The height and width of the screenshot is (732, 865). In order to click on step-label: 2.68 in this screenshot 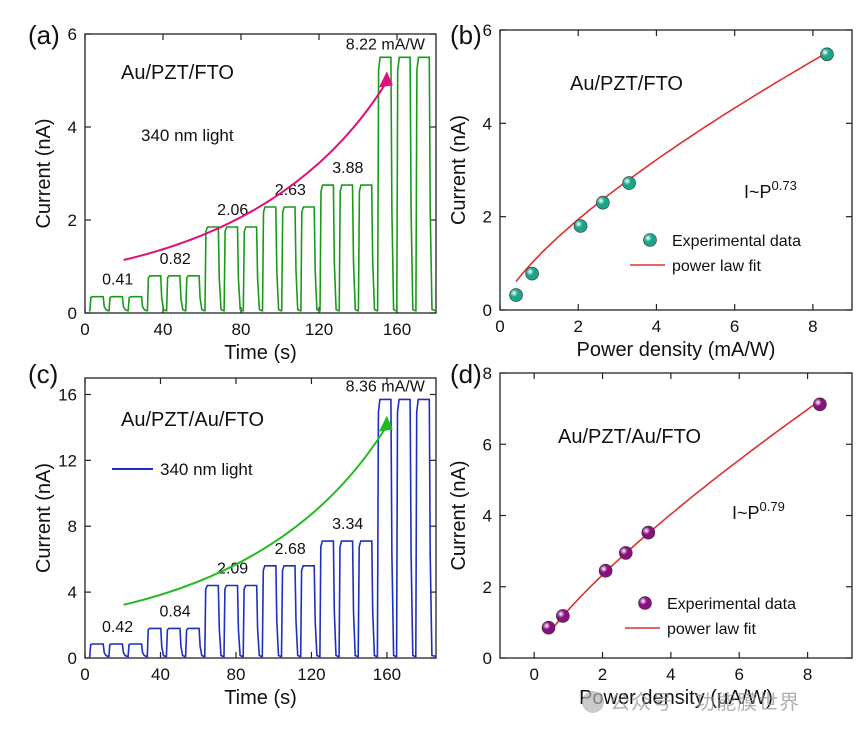, I will do `click(290, 549)`.